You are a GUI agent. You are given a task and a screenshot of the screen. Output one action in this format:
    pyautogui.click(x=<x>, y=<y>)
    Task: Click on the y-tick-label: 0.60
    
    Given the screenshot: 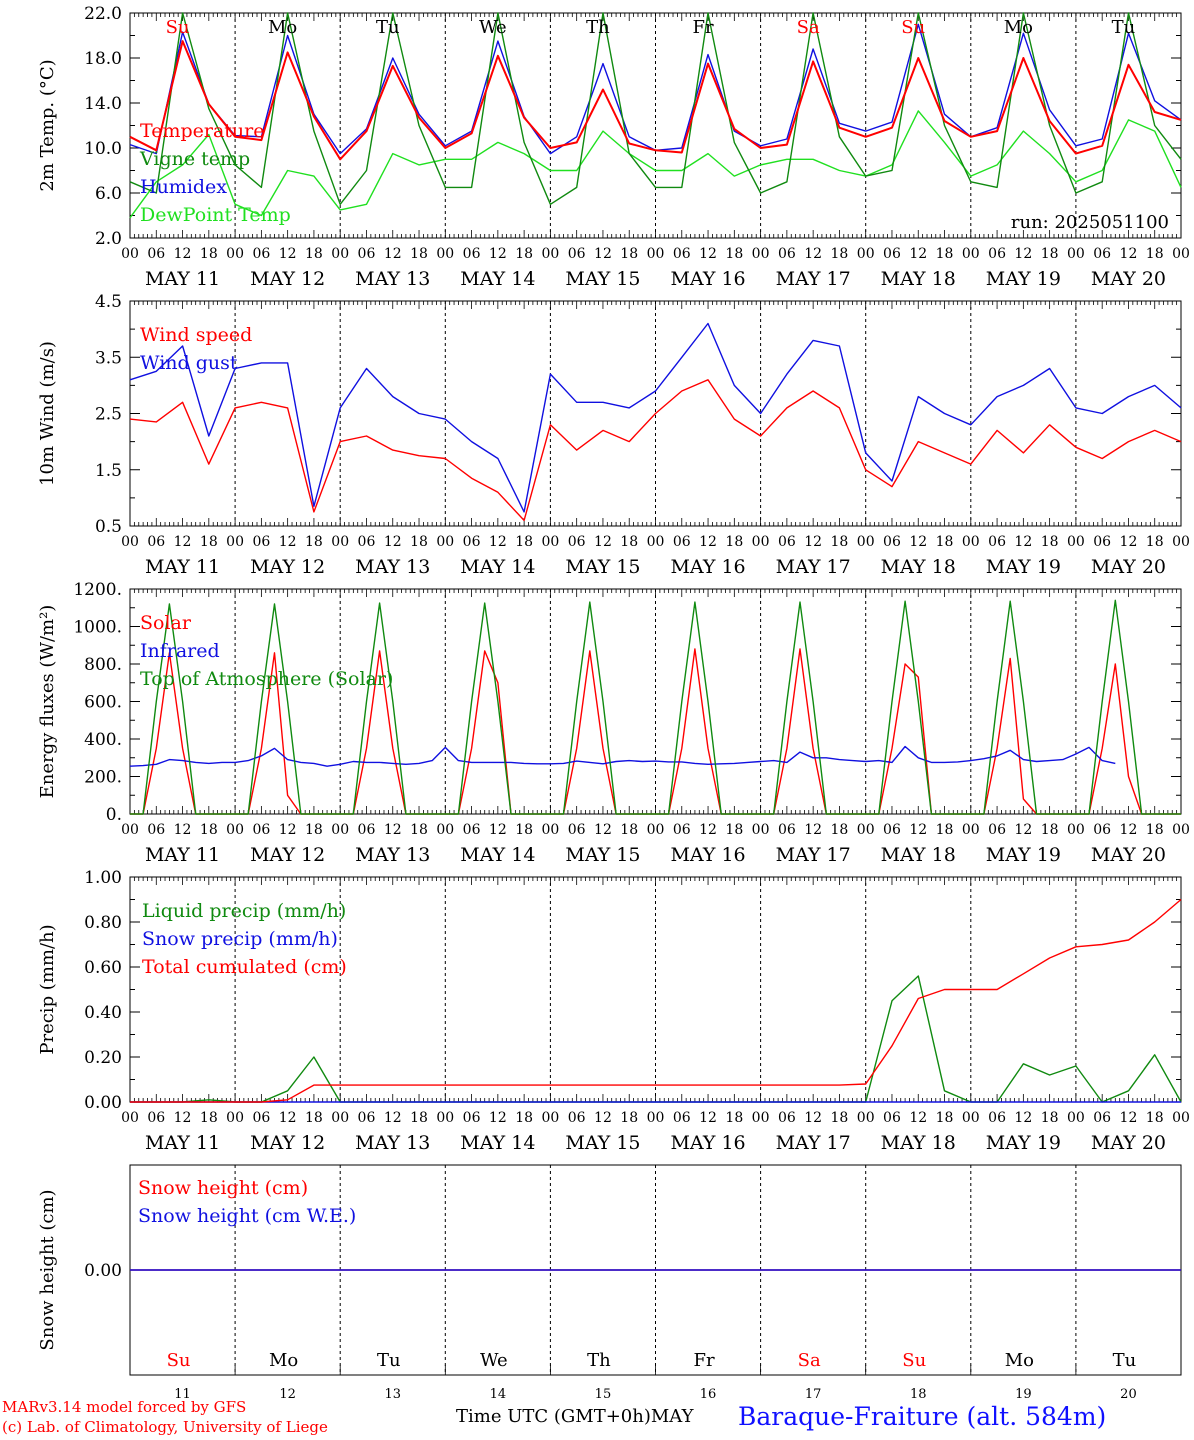 What is the action you would take?
    pyautogui.click(x=103, y=968)
    